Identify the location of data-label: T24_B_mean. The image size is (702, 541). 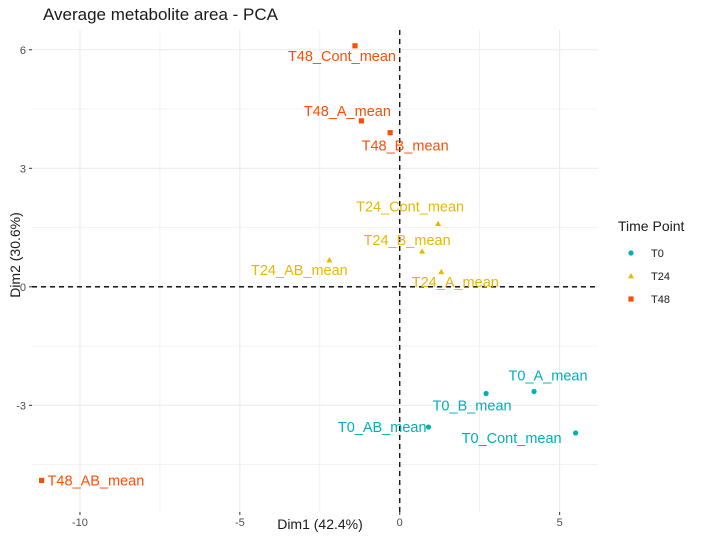
(407, 241).